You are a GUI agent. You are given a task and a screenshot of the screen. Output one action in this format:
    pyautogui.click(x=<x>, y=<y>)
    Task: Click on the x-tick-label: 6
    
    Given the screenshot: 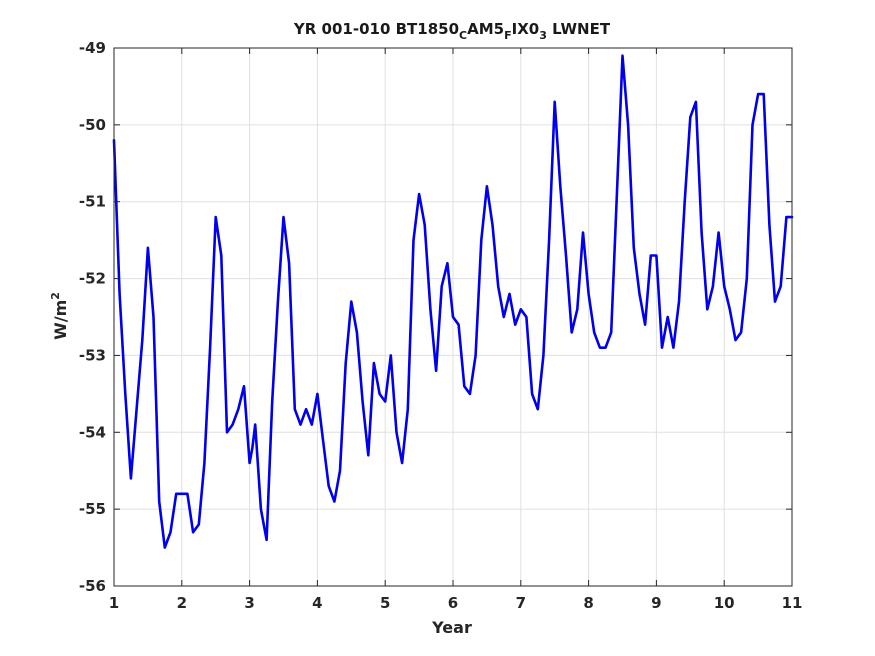 What is the action you would take?
    pyautogui.click(x=453, y=603)
    